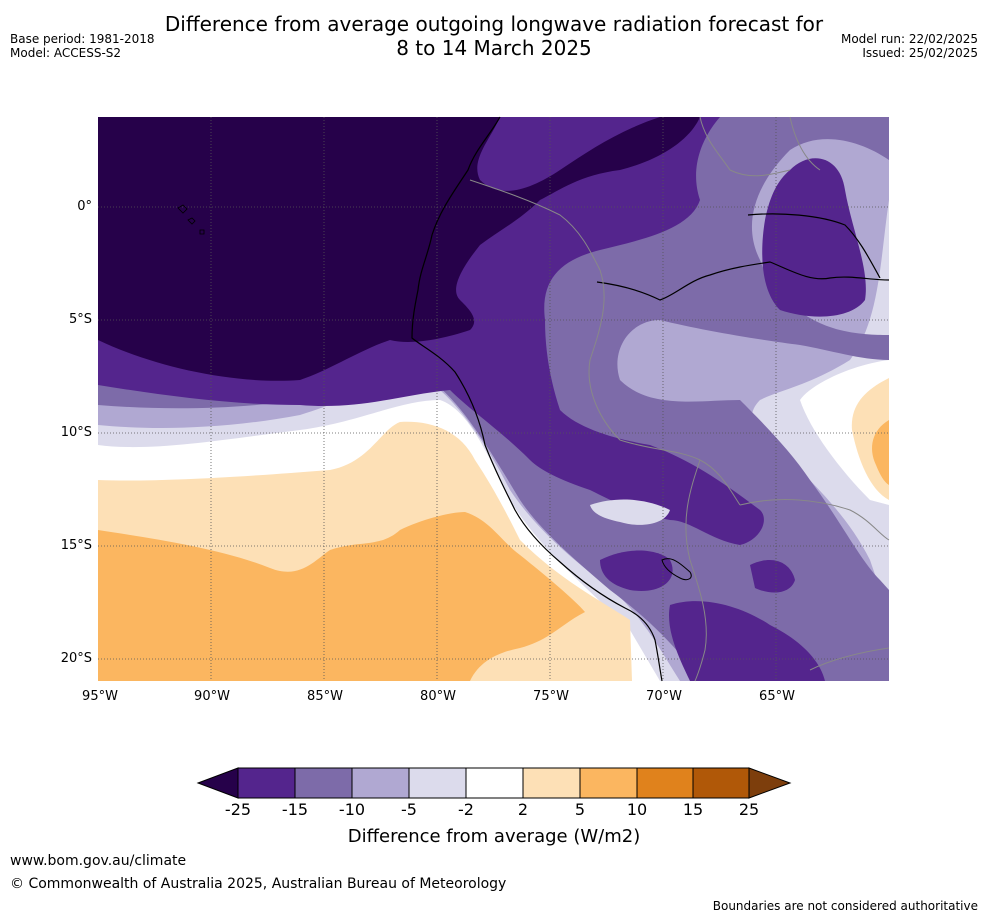  What do you see at coordinates (909, 39) in the screenshot?
I see `model-run: Model run: 22/02/2025` at bounding box center [909, 39].